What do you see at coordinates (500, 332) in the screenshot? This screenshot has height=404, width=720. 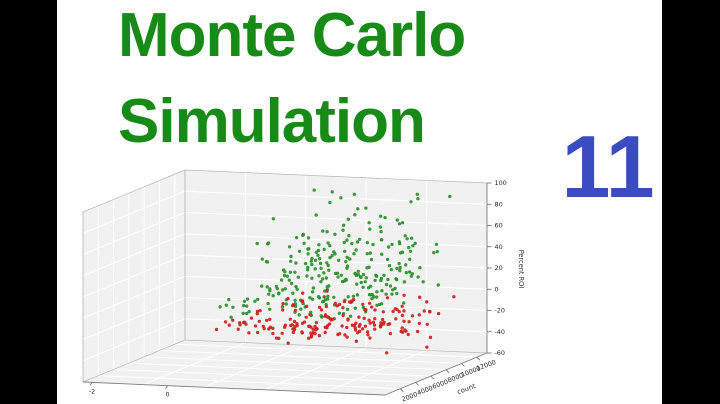 I see `z-axis-tick-label: -40` at bounding box center [500, 332].